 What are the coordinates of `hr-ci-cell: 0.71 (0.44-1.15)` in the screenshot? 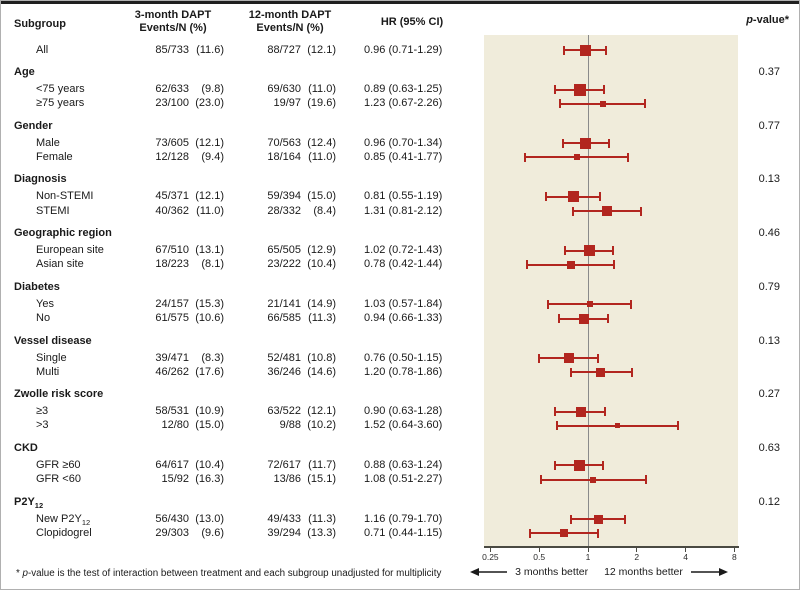 It's located at (403, 532).